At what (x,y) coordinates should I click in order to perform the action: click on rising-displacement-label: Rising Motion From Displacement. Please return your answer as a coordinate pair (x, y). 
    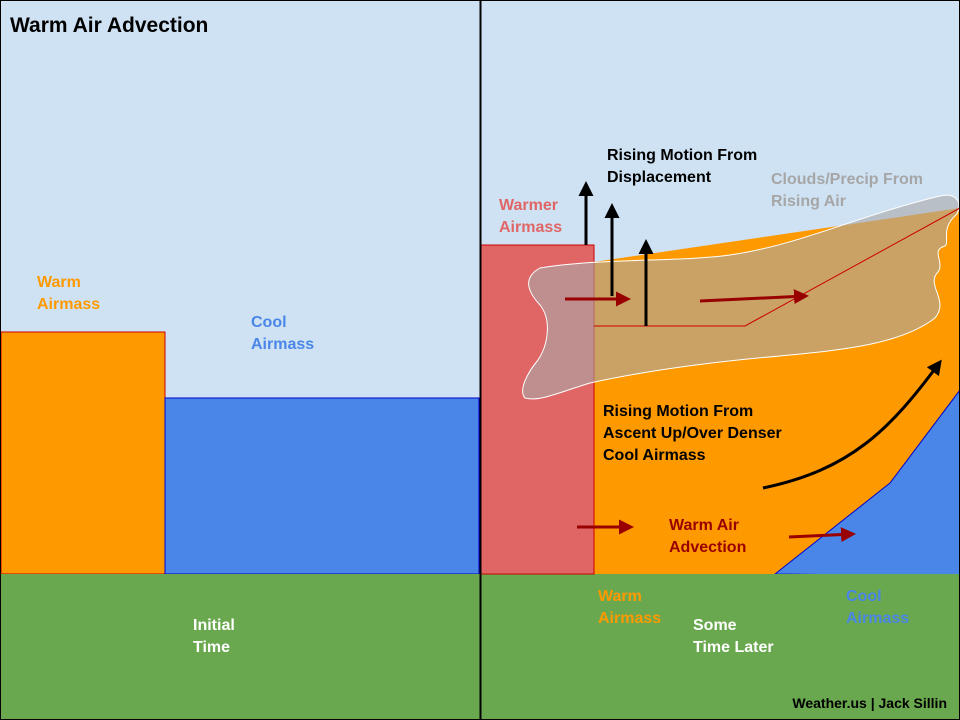
    Looking at the image, I should click on (684, 166).